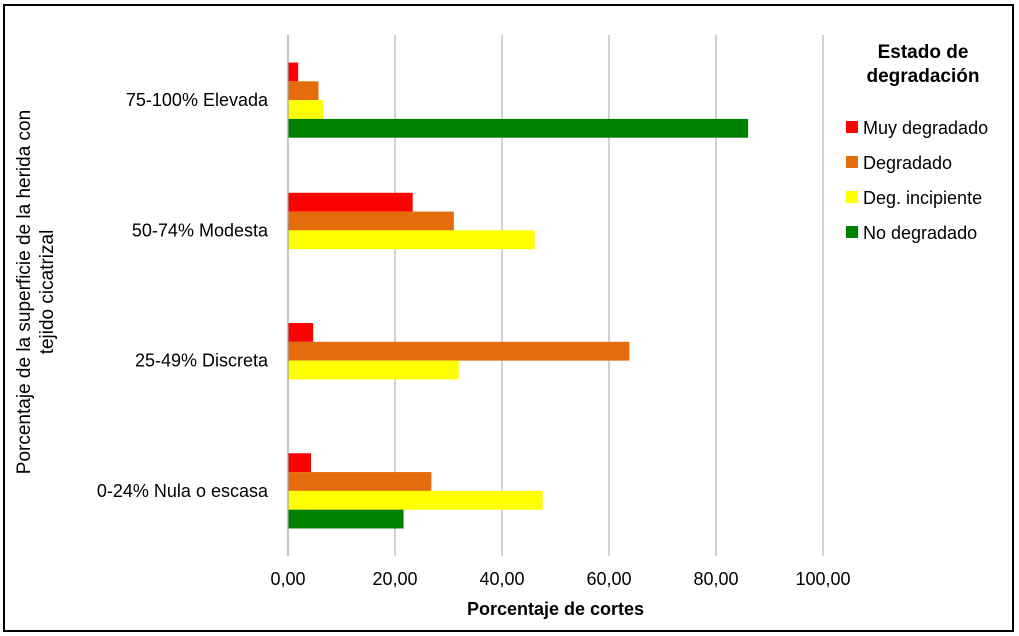  Describe the element at coordinates (923, 52) in the screenshot. I see `legend-title-line-1: Estado de` at that location.